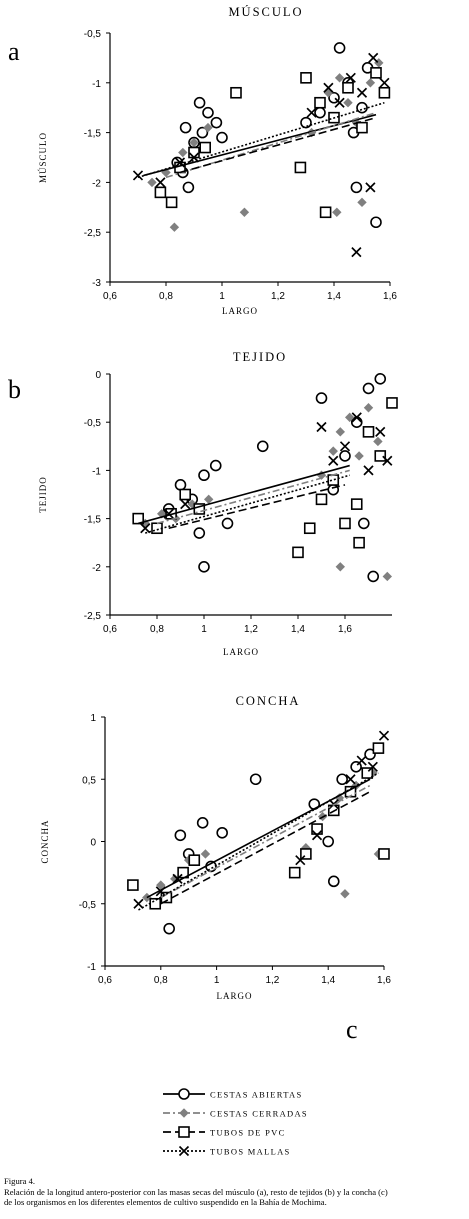 The height and width of the screenshot is (1219, 469). What do you see at coordinates (240, 311) in the screenshot?
I see `x-axis-label: LARGO` at bounding box center [240, 311].